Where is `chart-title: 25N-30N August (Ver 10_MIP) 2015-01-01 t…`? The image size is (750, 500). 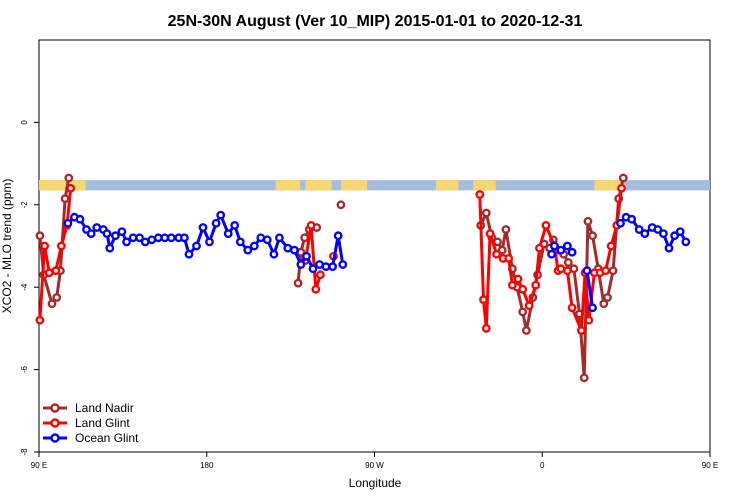
chart-title: 25N-30N August (Ver 10_MIP) 2015-01-01 t… is located at coordinates (375, 21).